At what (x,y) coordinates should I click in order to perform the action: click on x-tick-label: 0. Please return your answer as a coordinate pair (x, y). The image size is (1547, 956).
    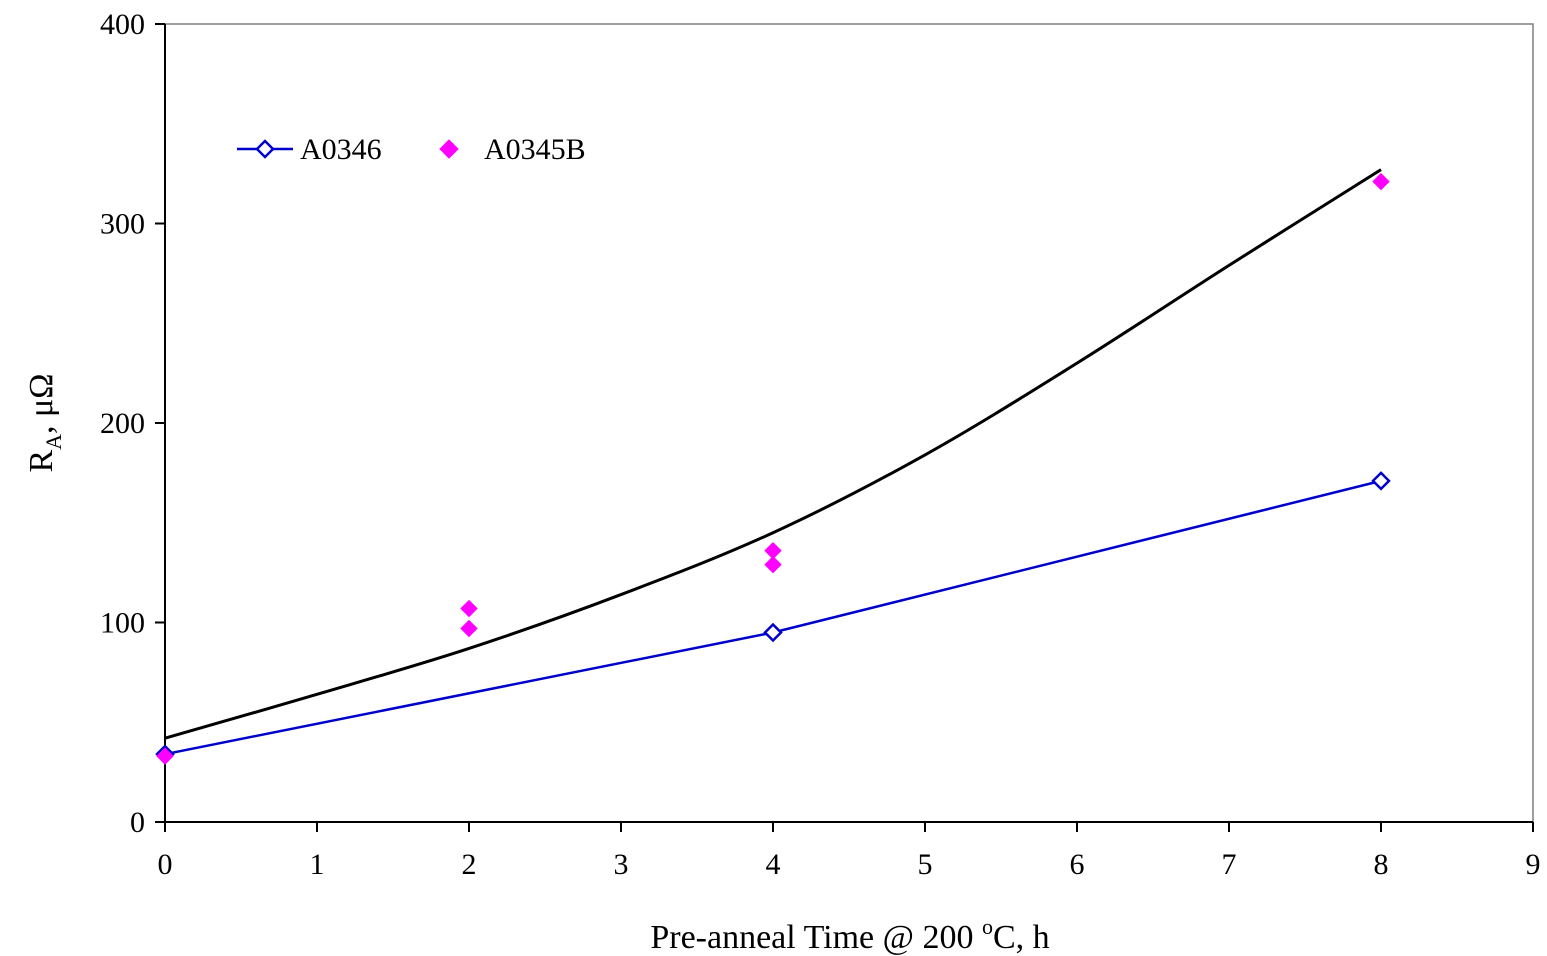
    Looking at the image, I should click on (165, 864).